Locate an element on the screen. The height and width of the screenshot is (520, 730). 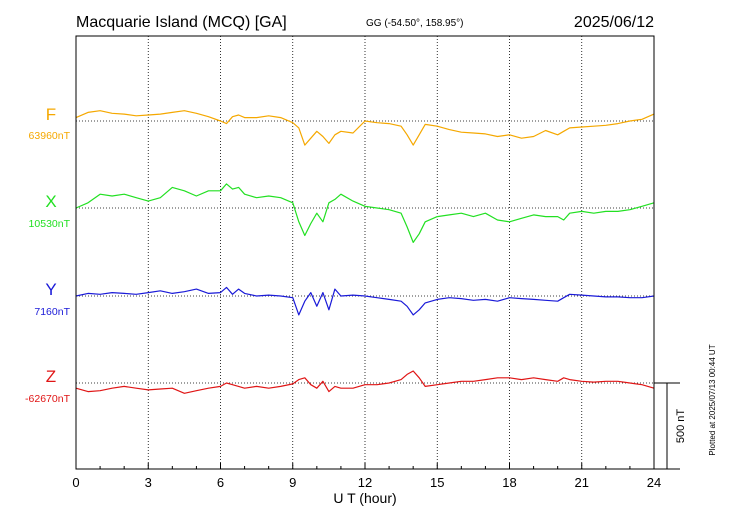
series-name-x: X is located at coordinates (50, 201).